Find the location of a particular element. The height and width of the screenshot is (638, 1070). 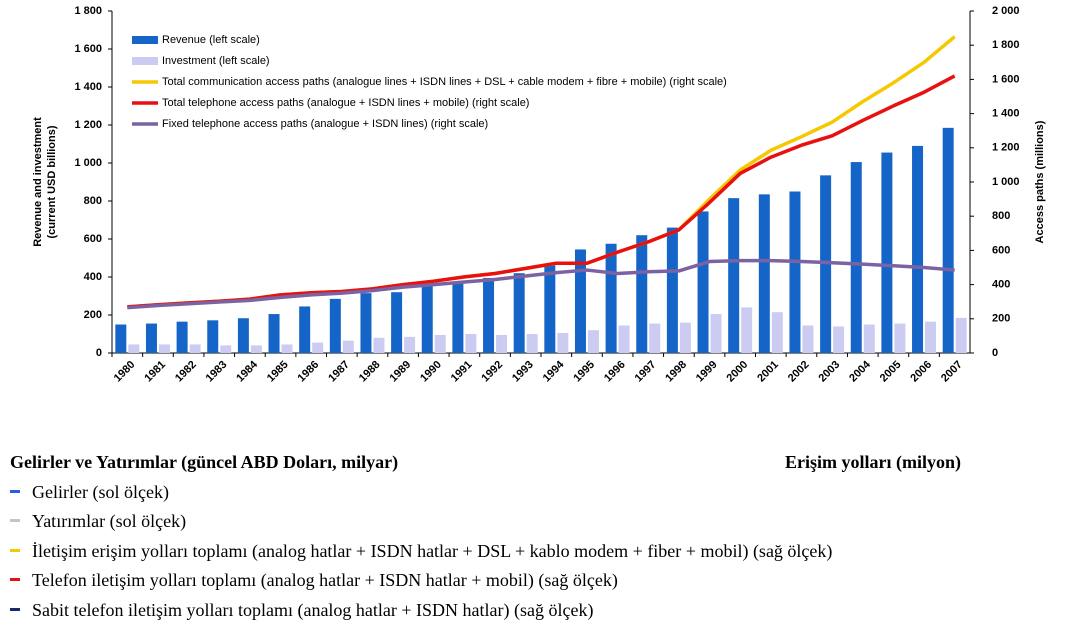

y2-tick-label: 200 is located at coordinates (1001, 319).